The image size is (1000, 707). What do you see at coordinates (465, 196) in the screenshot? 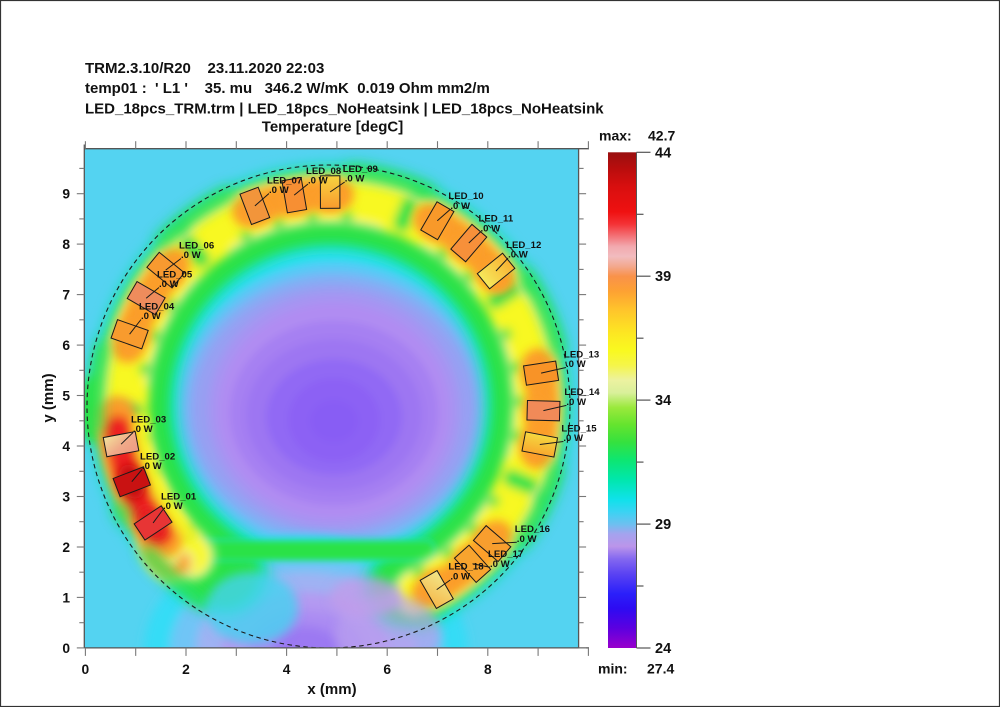
I see `svg-text: LED_10` at bounding box center [465, 196].